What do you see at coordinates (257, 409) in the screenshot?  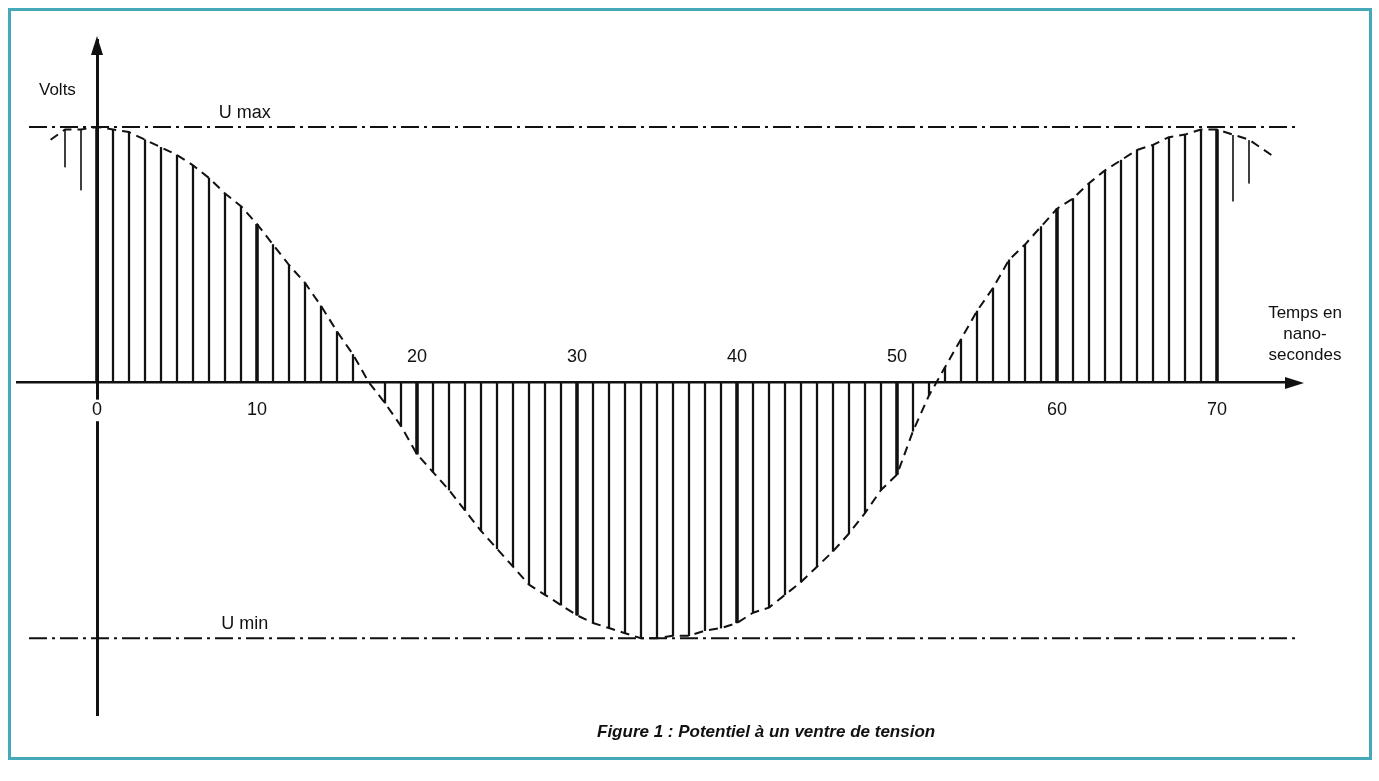 I see `x-tick-label: 10` at bounding box center [257, 409].